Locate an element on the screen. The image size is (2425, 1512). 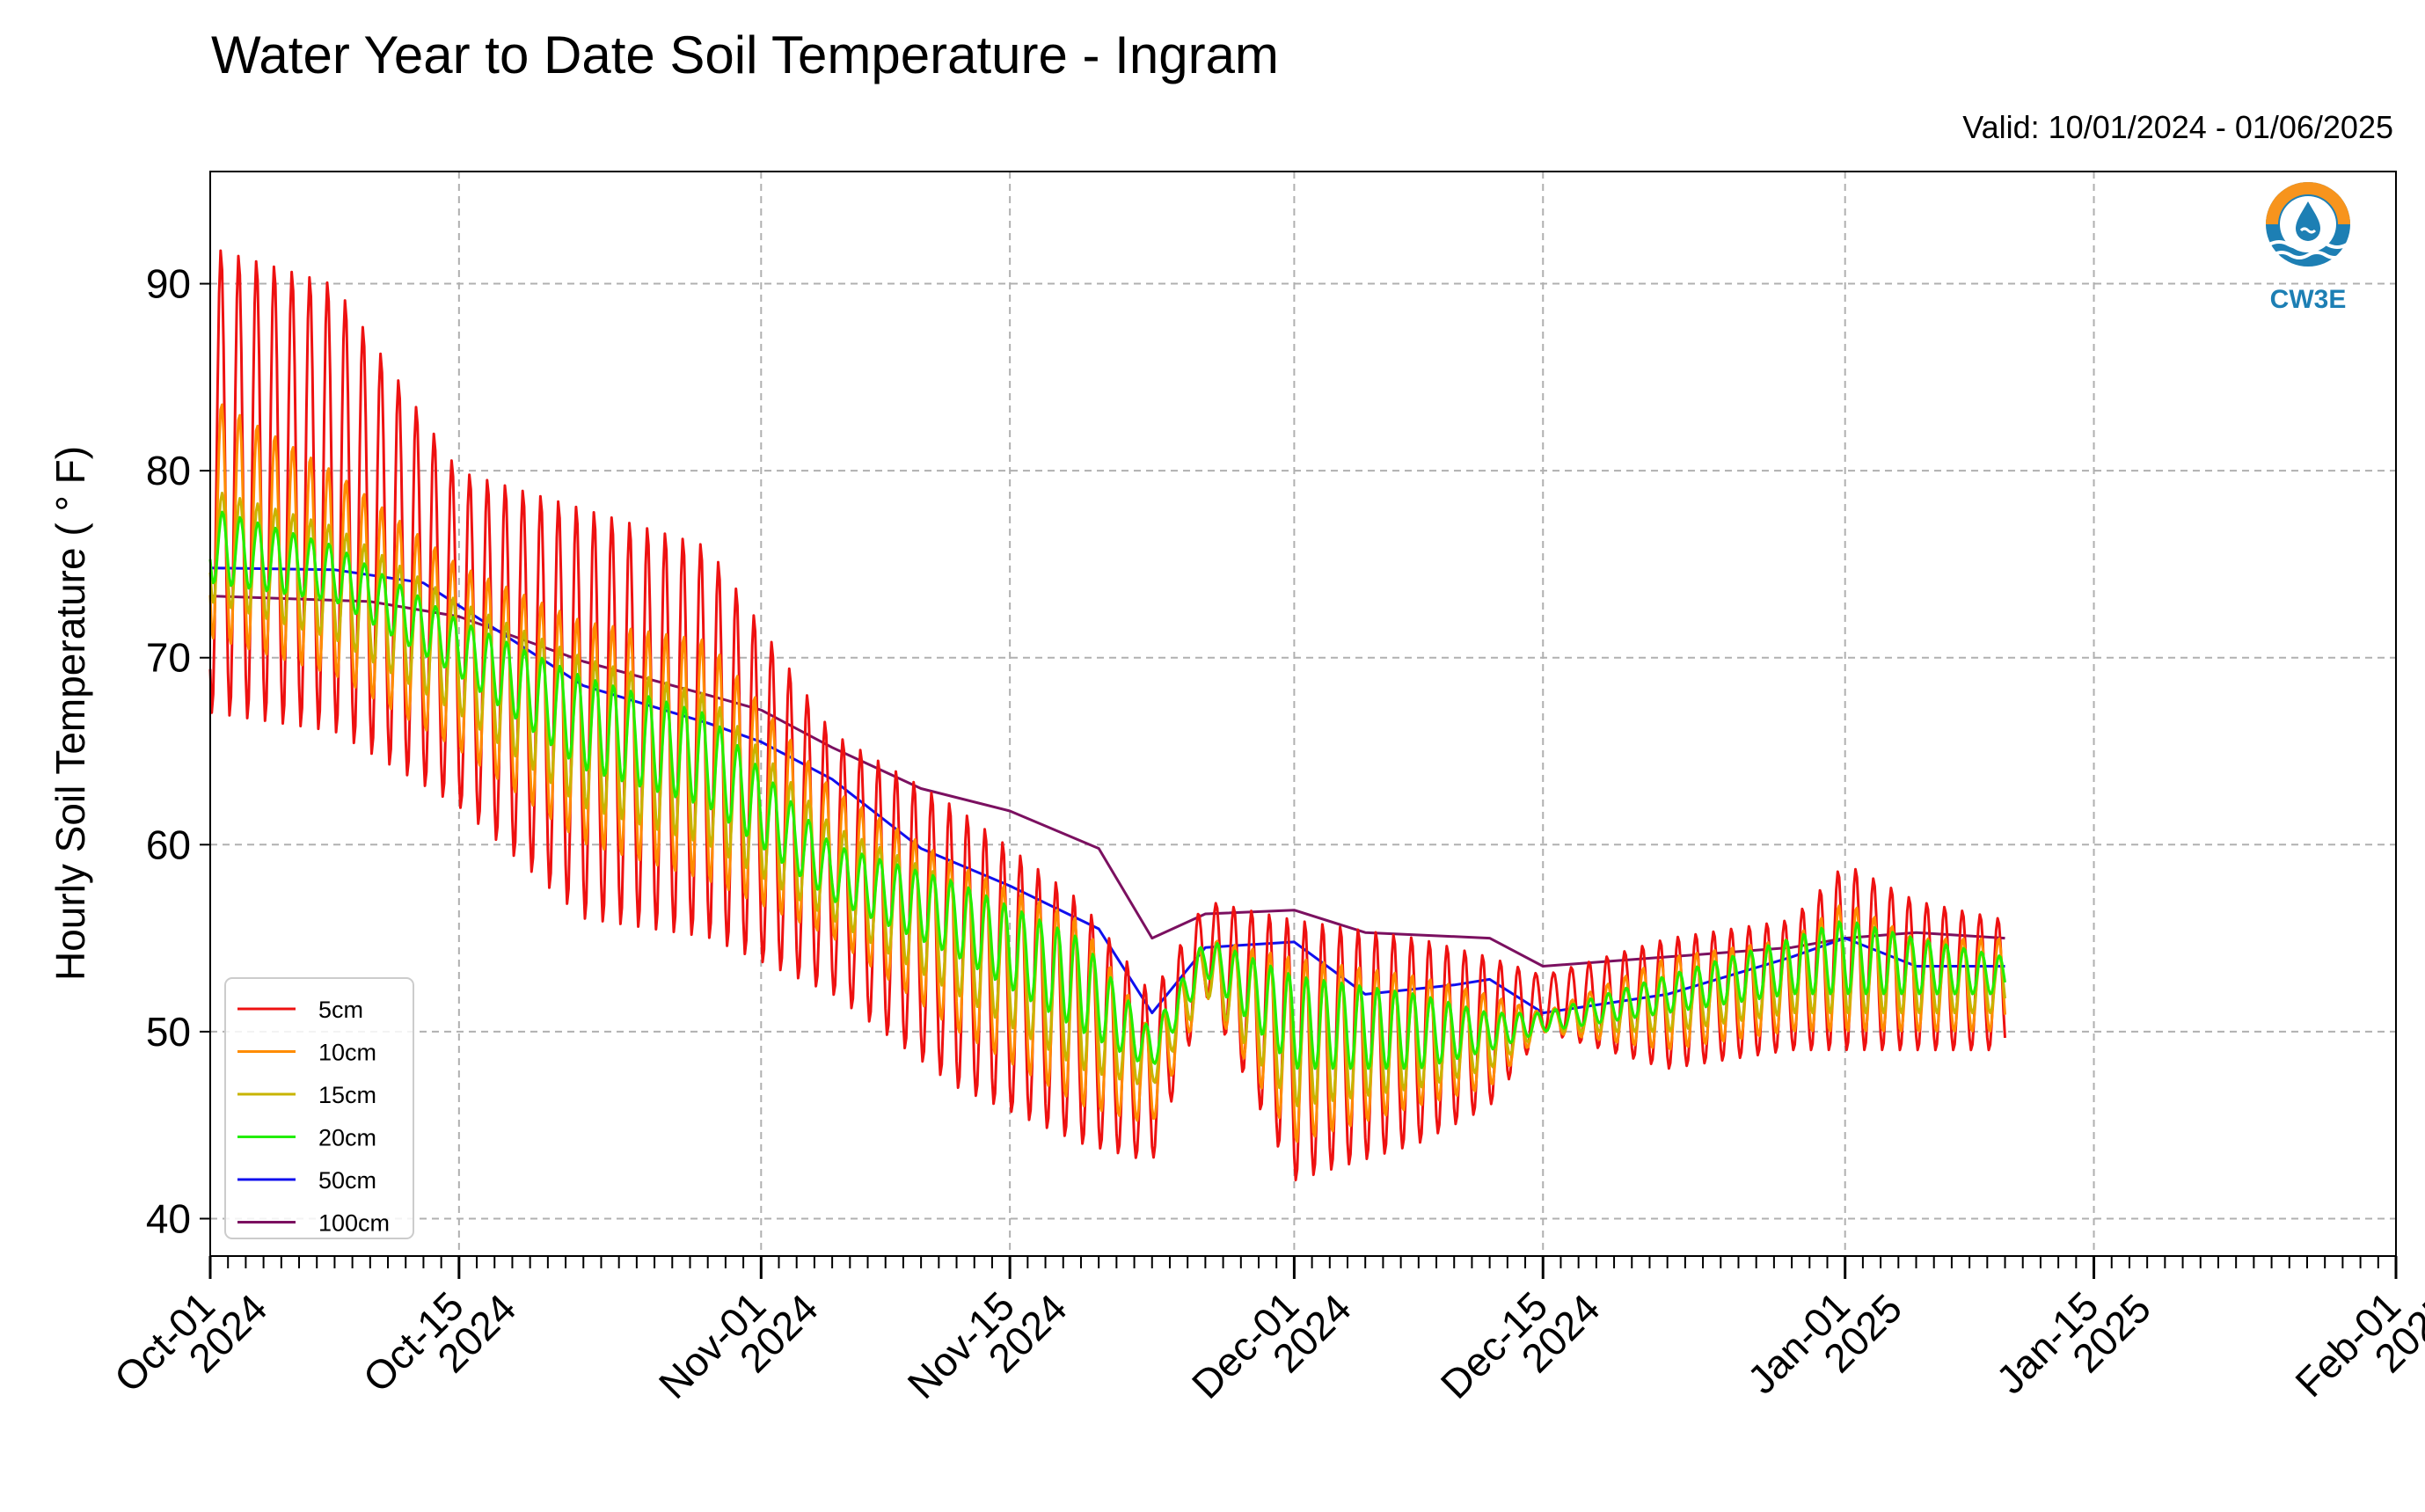
y-axis-label: Hourly Soil Temperature ( ° F) is located at coordinates (70, 713).